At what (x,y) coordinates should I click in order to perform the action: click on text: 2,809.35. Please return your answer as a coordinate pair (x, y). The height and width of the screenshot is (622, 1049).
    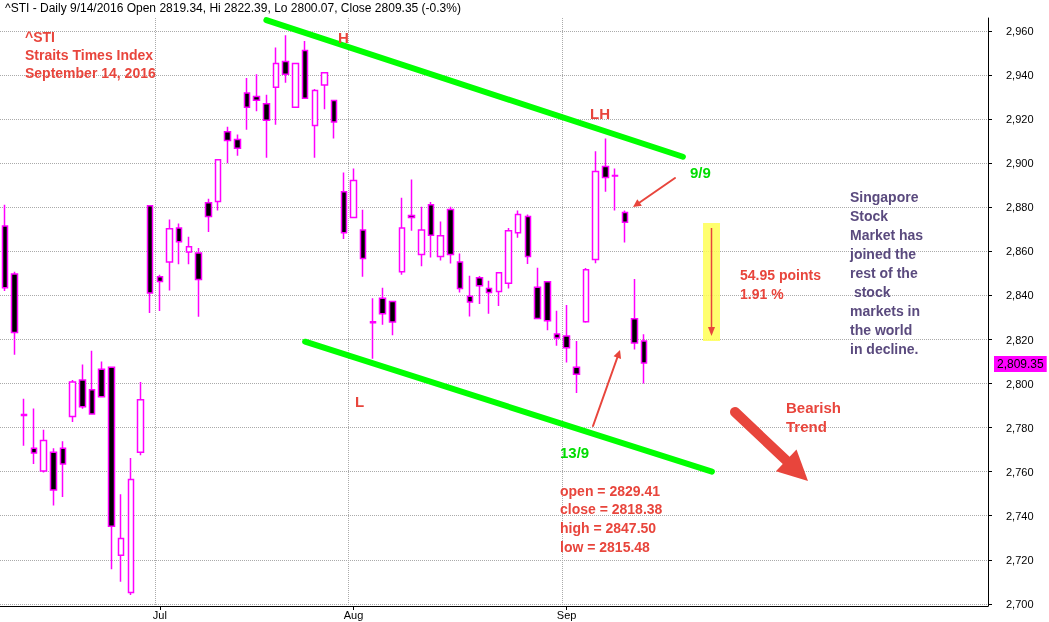
    Looking at the image, I should click on (1021, 364).